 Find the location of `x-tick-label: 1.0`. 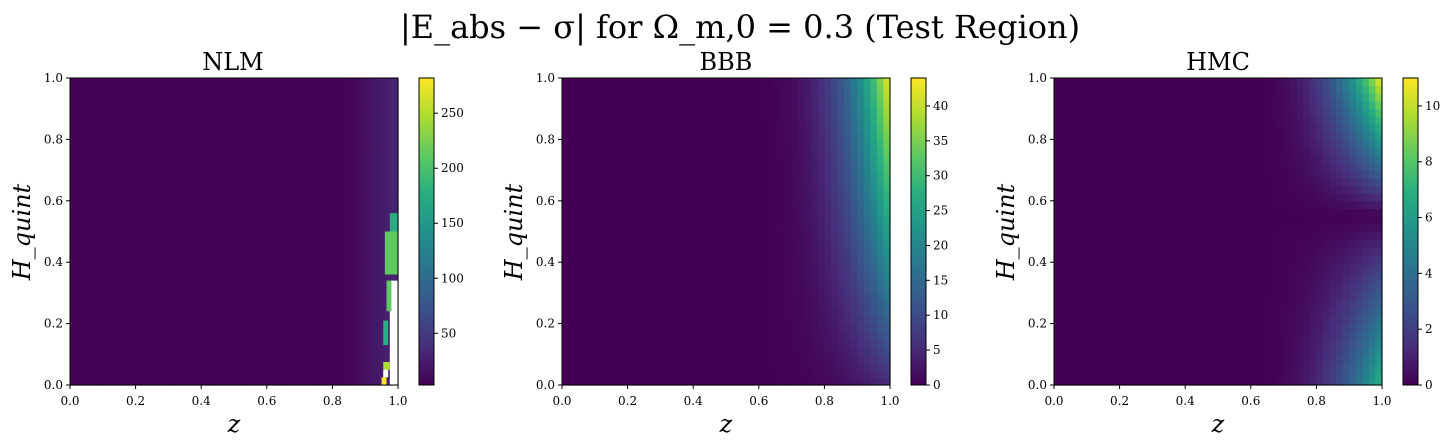

x-tick-label: 1.0 is located at coordinates (889, 401).